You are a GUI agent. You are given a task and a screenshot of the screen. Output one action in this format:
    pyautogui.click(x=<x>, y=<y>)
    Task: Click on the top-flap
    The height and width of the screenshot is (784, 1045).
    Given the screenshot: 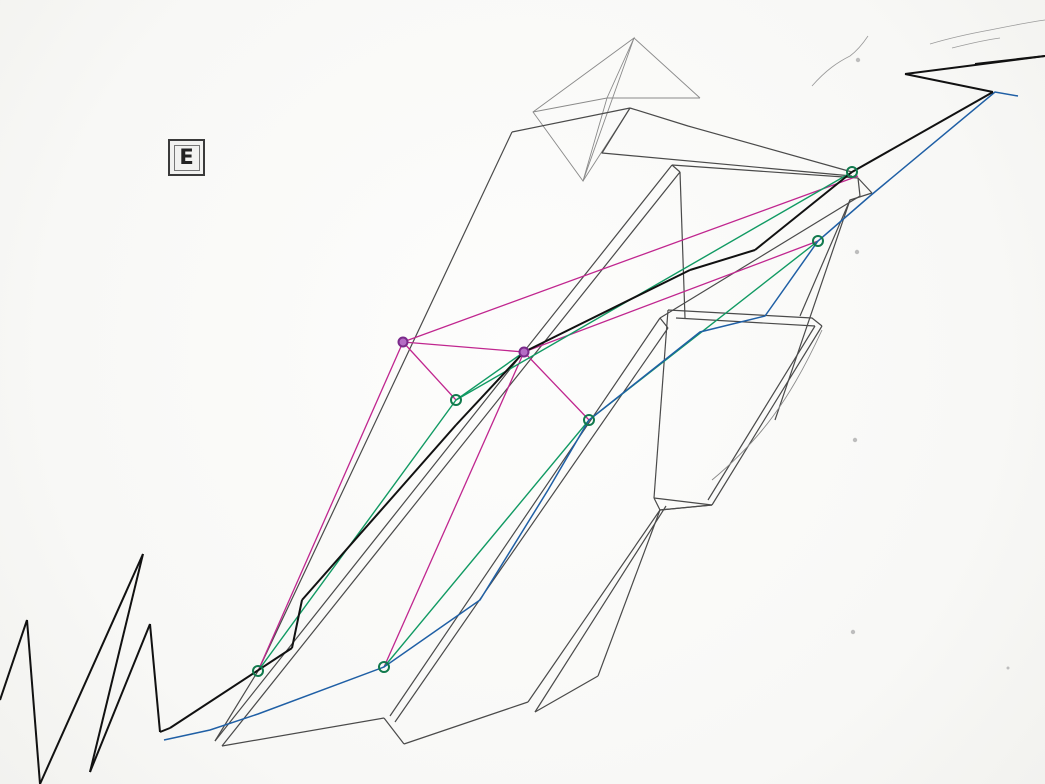 What is the action you would take?
    pyautogui.click(x=727, y=142)
    